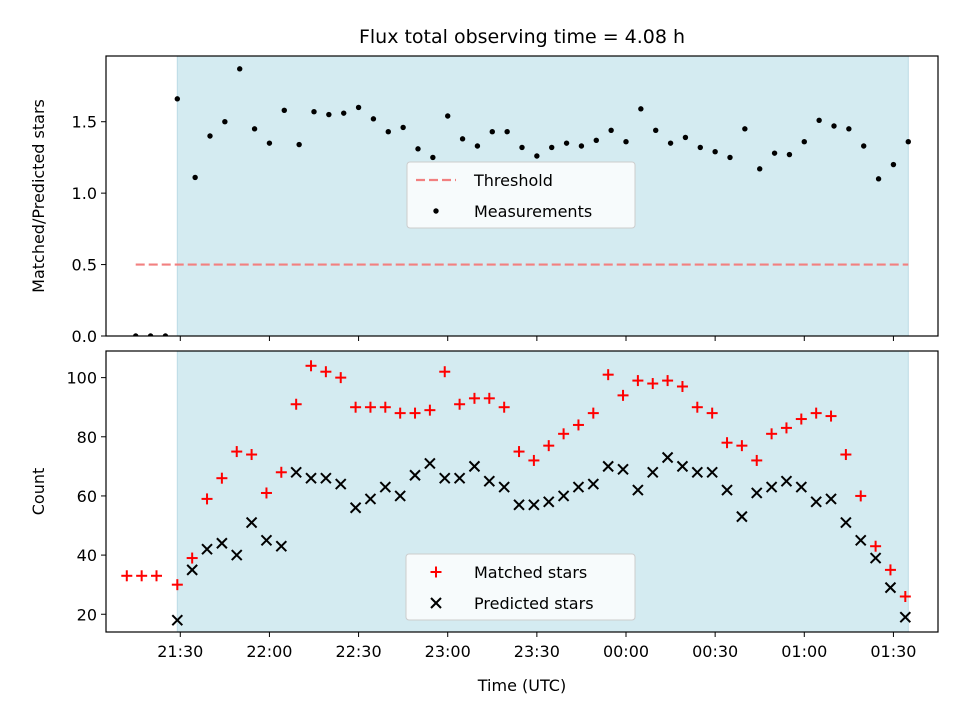  Describe the element at coordinates (513, 180) in the screenshot. I see `legend-threshold-label: Threshold` at that location.